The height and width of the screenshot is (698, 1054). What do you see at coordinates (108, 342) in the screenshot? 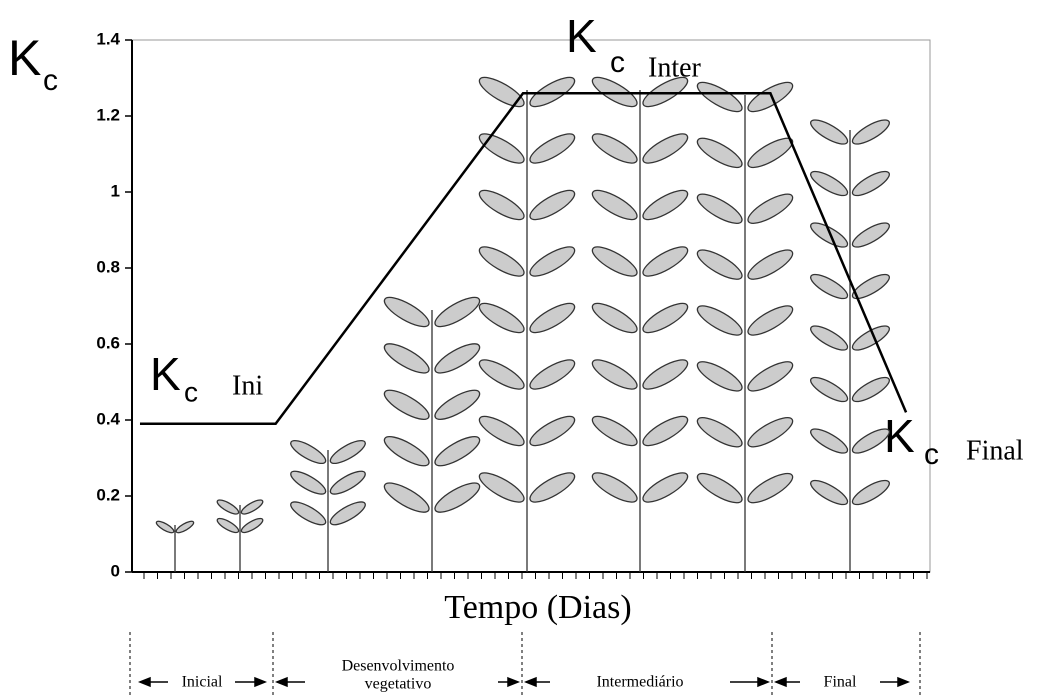
I see `y-tick-label: 0.6` at bounding box center [108, 342].